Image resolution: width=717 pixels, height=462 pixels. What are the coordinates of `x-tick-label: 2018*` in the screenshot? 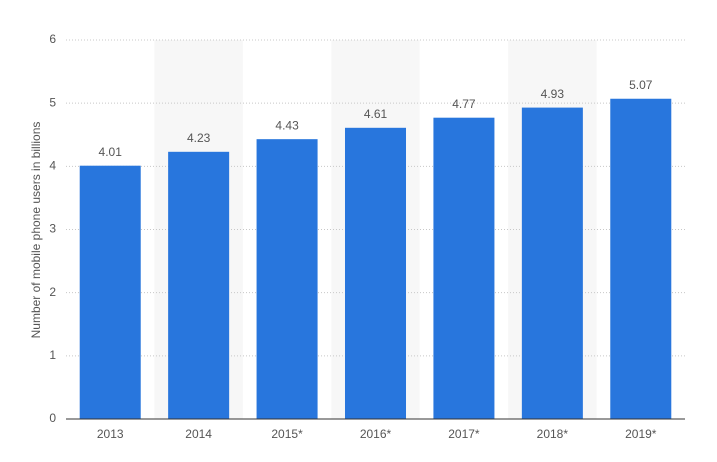 It's located at (553, 434).